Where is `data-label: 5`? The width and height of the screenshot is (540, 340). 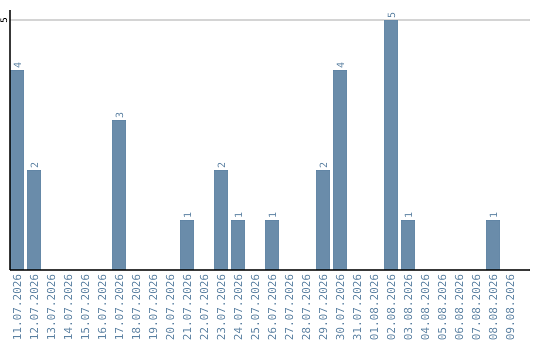
data-label: 5 is located at coordinates (392, 15).